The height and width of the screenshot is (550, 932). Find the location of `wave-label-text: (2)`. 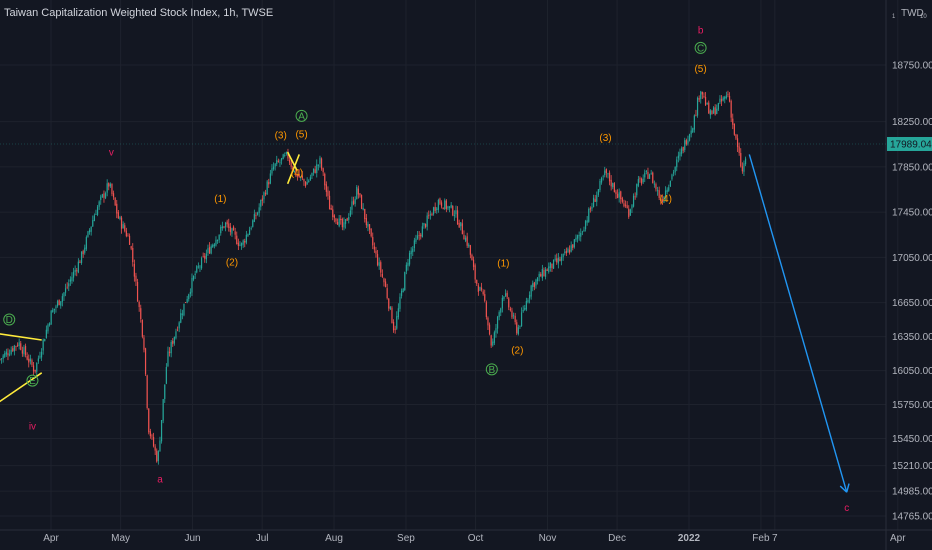

wave-label-text: (2) is located at coordinates (232, 262).